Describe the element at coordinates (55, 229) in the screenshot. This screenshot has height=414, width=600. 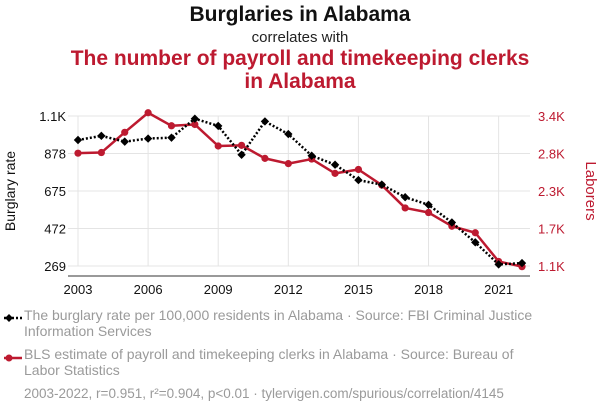
I see `y-left-tick-label: 472` at that location.